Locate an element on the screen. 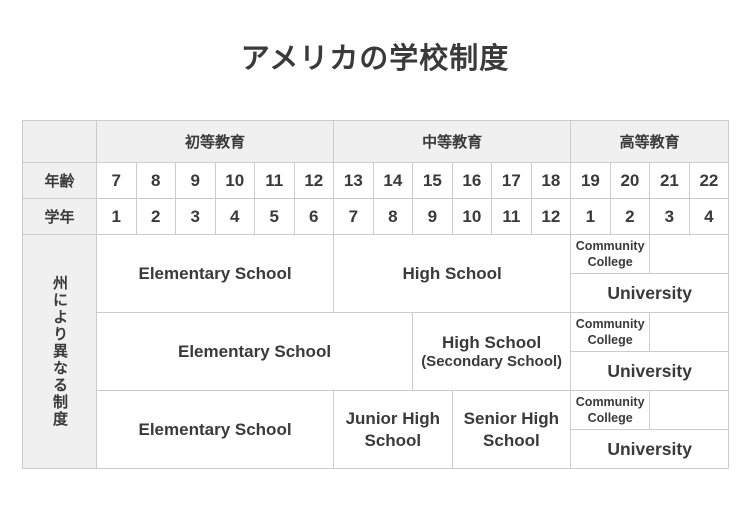  school-cell-senior-high: Senior High School is located at coordinates (511, 429).